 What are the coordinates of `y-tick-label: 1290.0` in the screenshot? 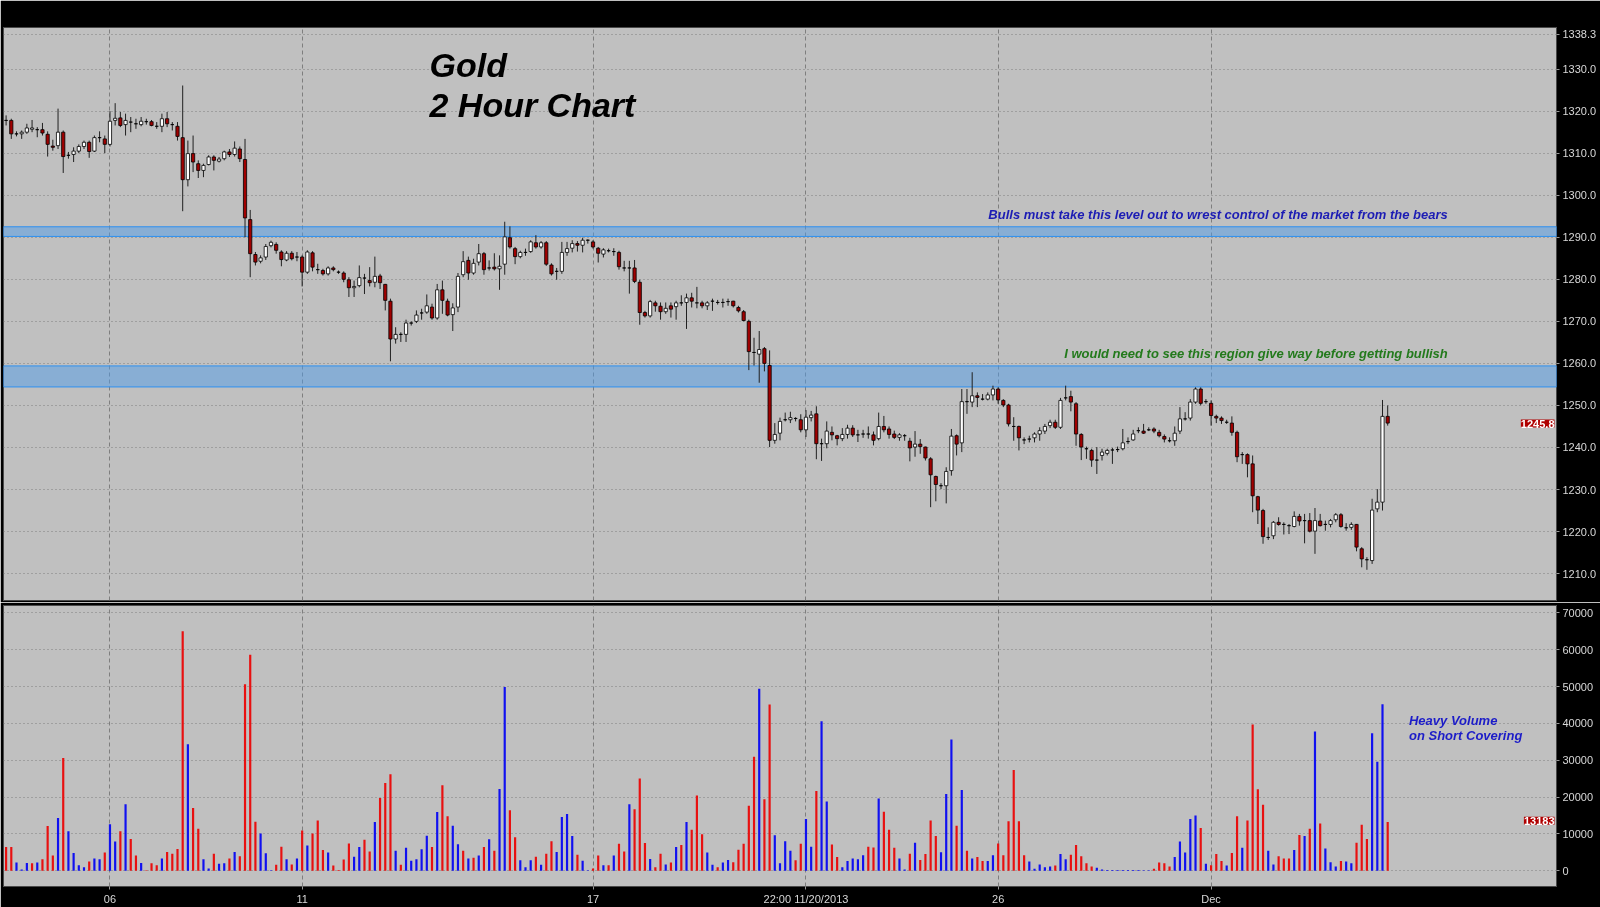 It's located at (1579, 237).